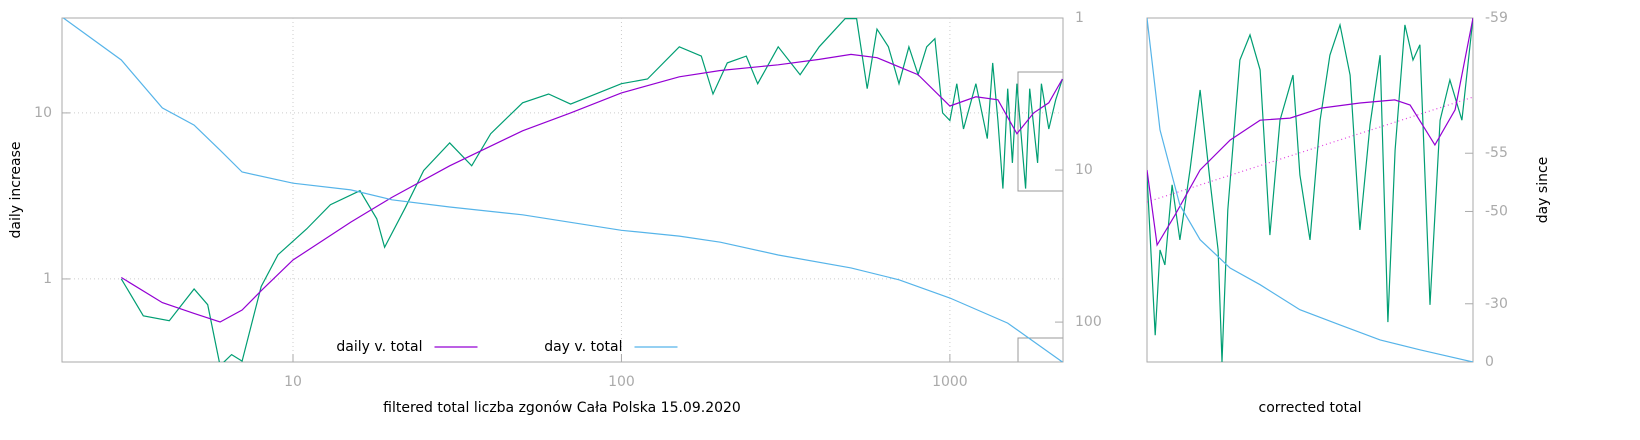  What do you see at coordinates (1079, 18) in the screenshot?
I see `y2-tick-label: 1` at bounding box center [1079, 18].